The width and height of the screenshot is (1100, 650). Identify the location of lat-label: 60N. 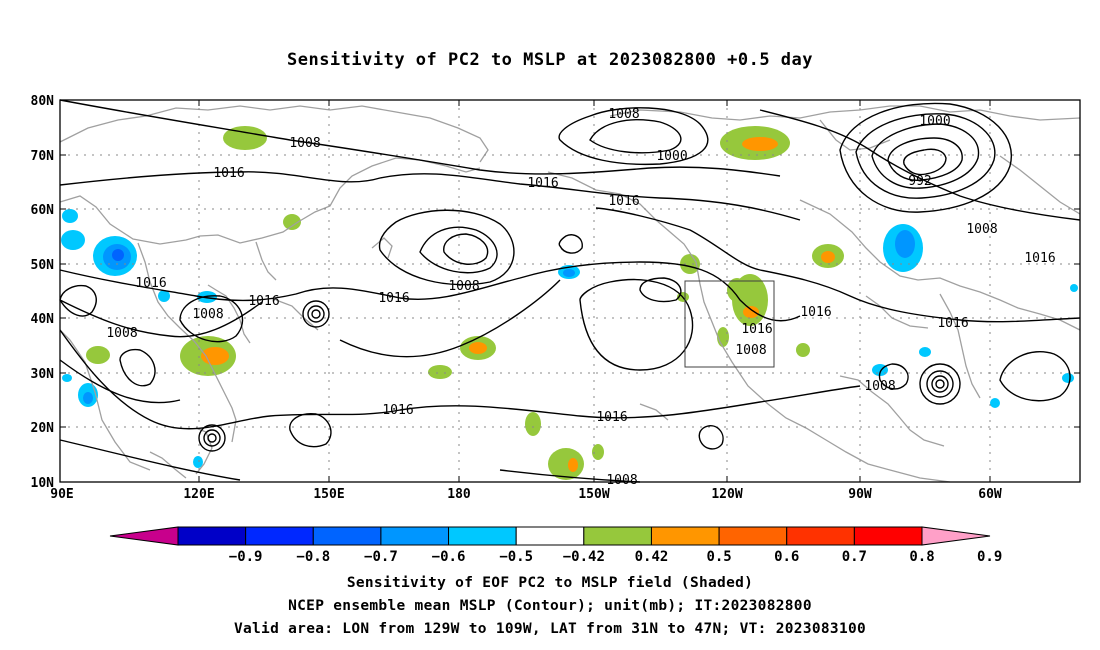
(43, 210).